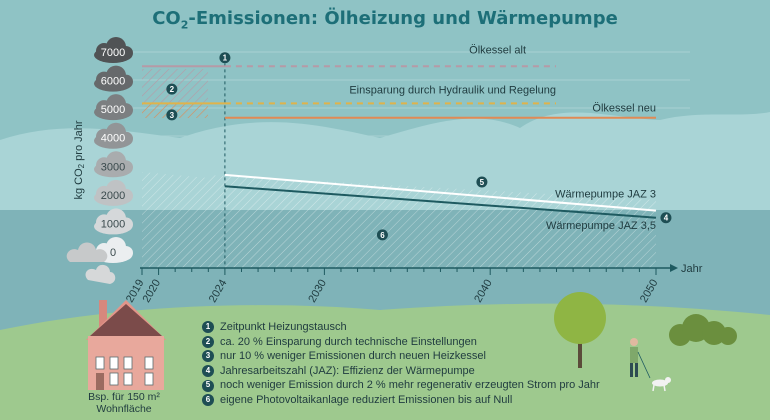  I want to click on svg-text: 1, so click(225, 58).